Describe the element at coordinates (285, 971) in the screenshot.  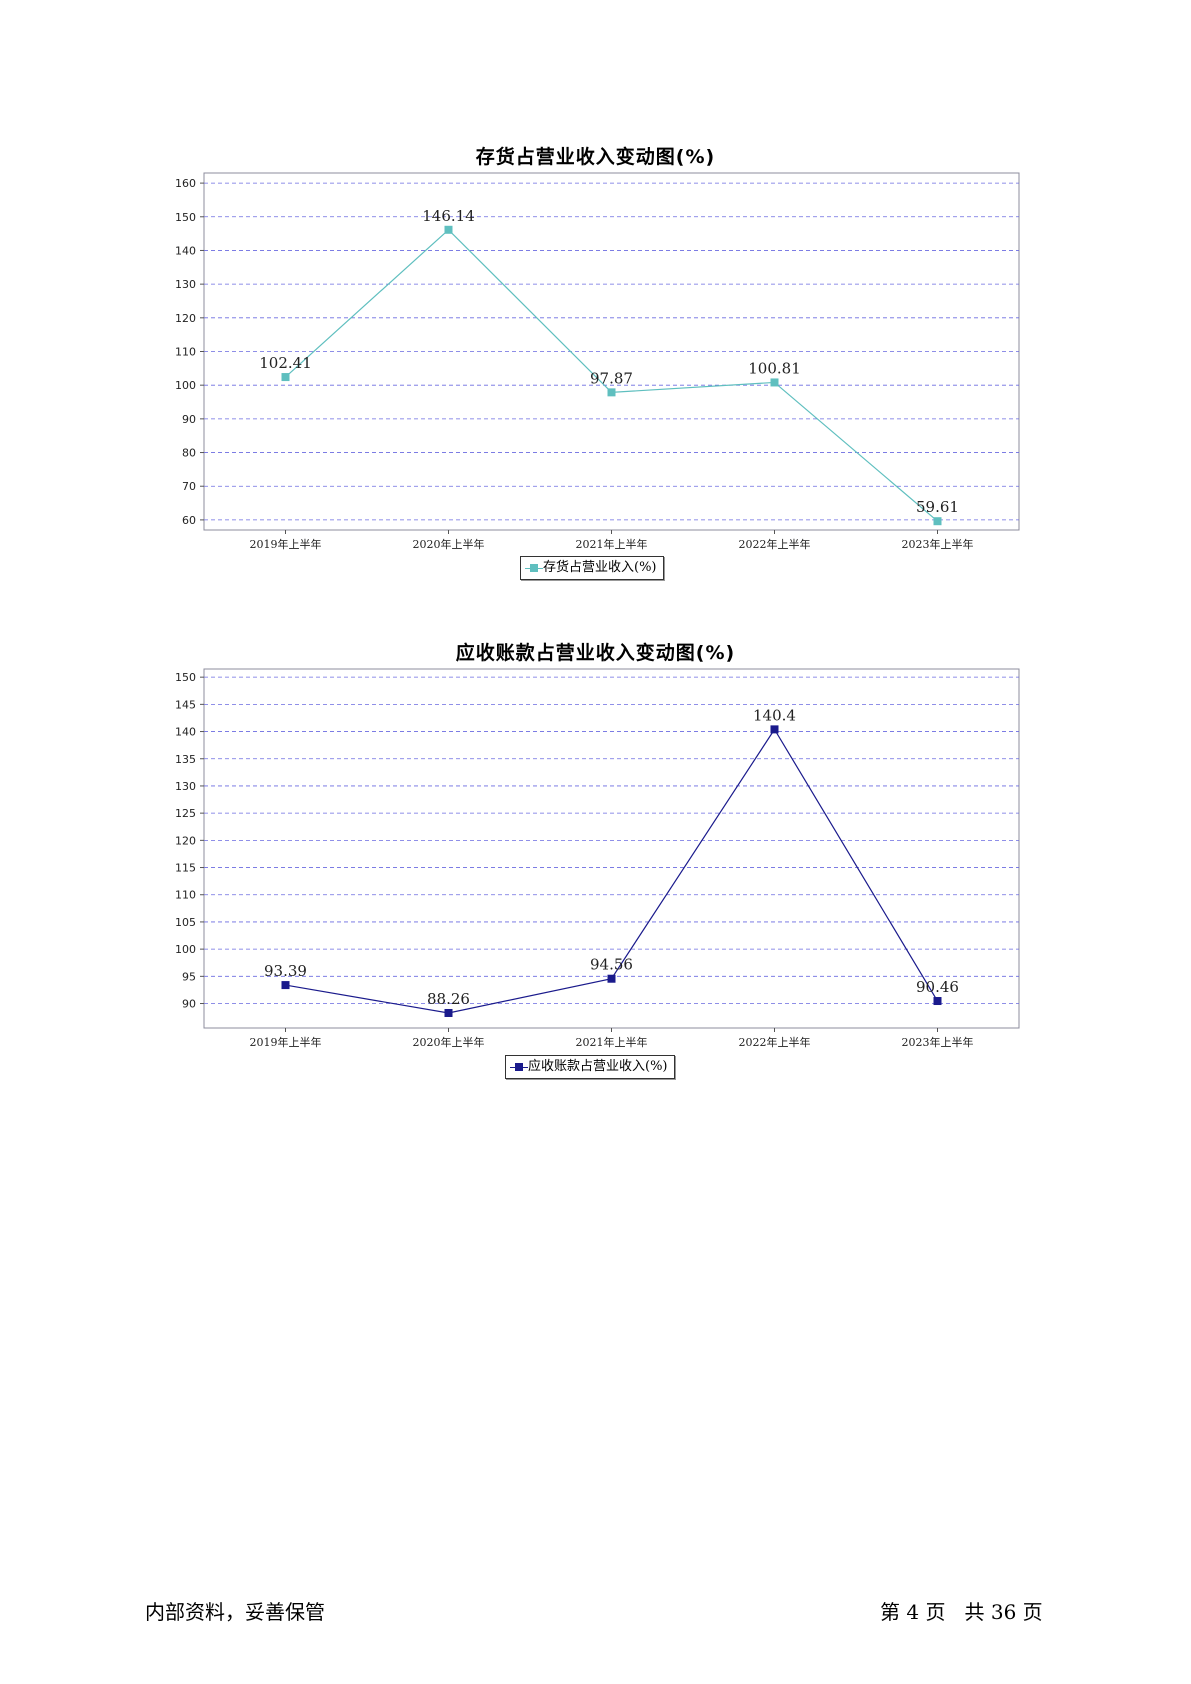
I see `data-label: 93.39` at that location.